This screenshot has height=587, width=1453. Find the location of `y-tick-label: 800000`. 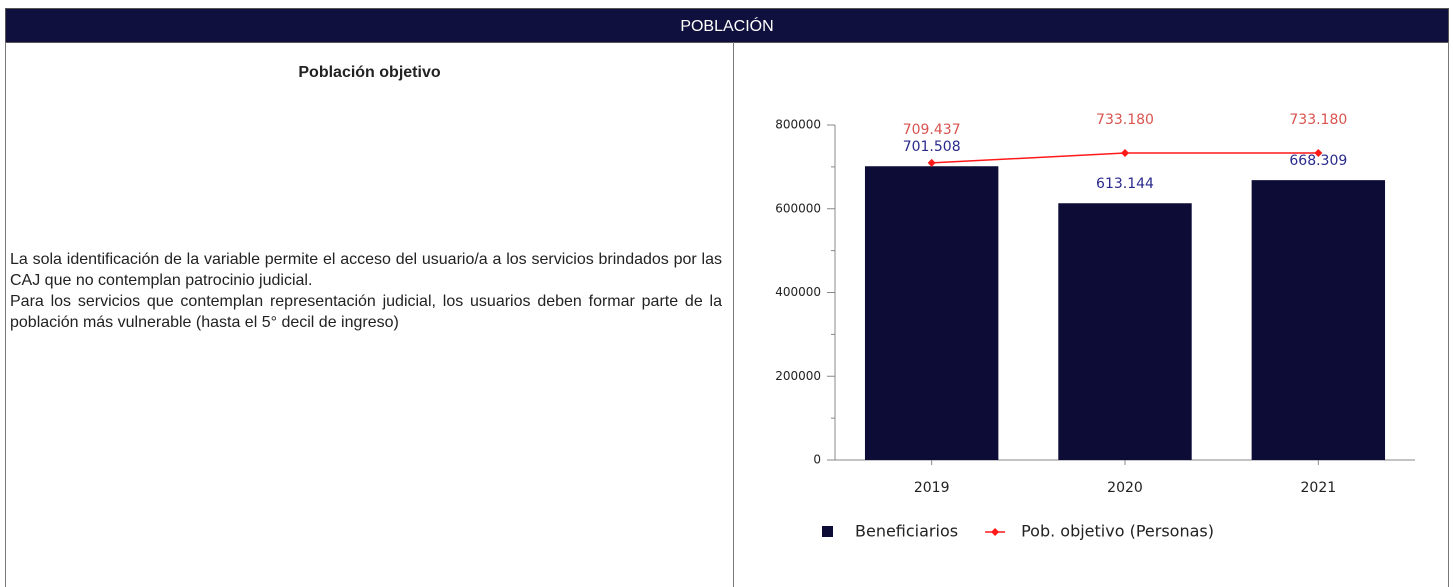

y-tick-label: 800000 is located at coordinates (798, 125).